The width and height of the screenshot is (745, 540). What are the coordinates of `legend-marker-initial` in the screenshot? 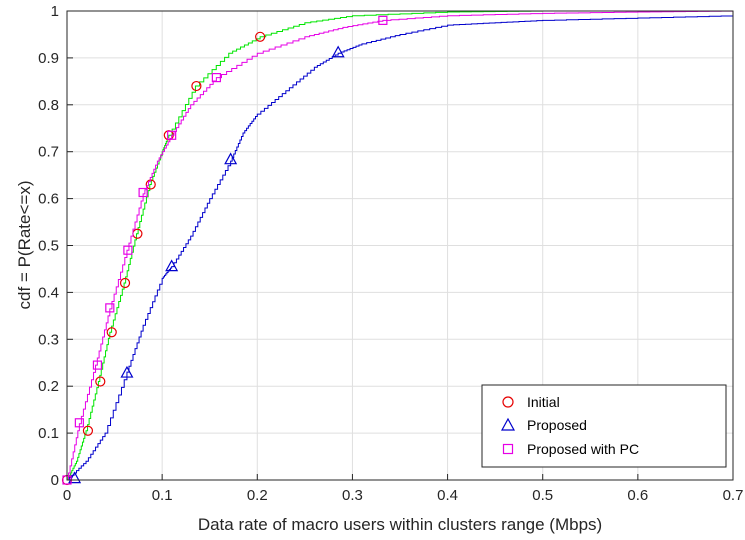 It's located at (508, 402).